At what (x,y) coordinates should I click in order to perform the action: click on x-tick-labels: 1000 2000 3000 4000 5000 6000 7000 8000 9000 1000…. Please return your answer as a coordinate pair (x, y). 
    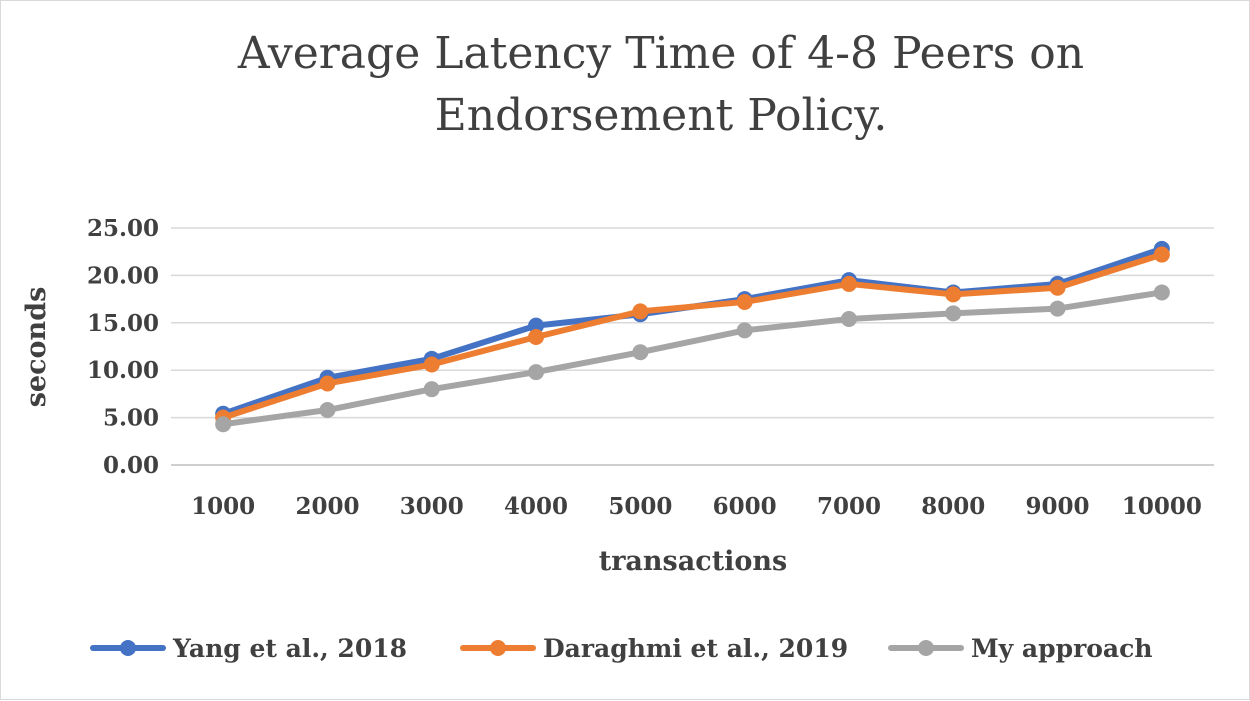
    Looking at the image, I should click on (696, 506).